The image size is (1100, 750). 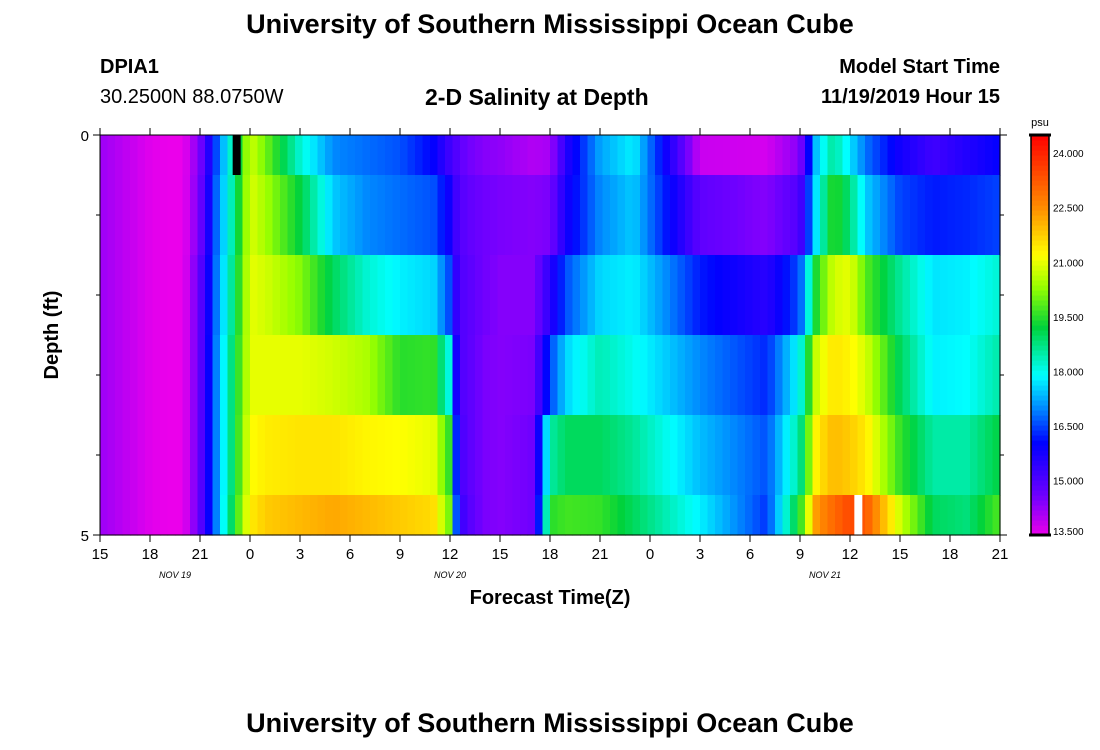 I want to click on colorbar-tick-label: 22.500, so click(x=1068, y=209).